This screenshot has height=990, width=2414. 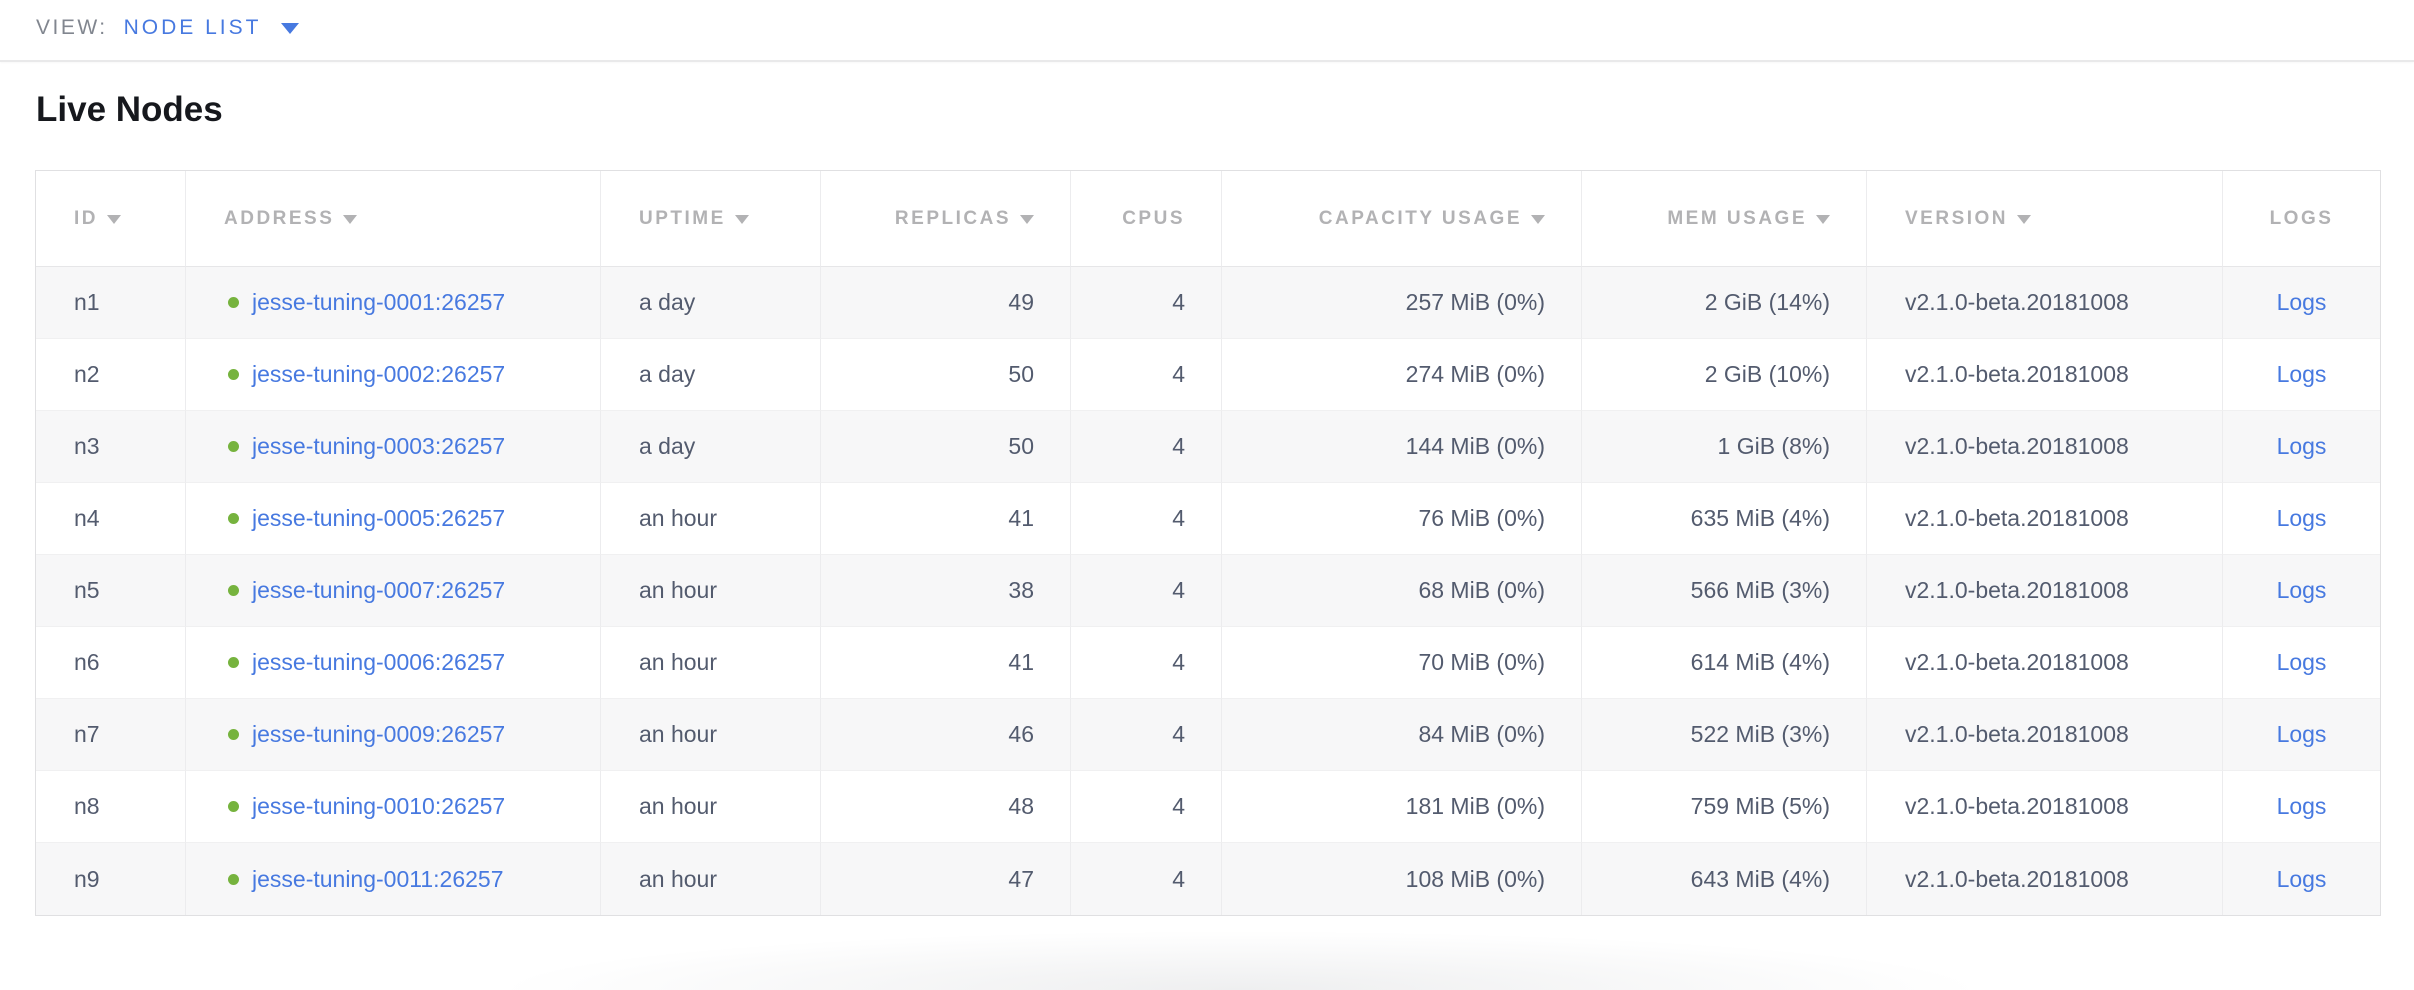 I want to click on cell-address: jesse-tuning-0002:26257, so click(x=393, y=375).